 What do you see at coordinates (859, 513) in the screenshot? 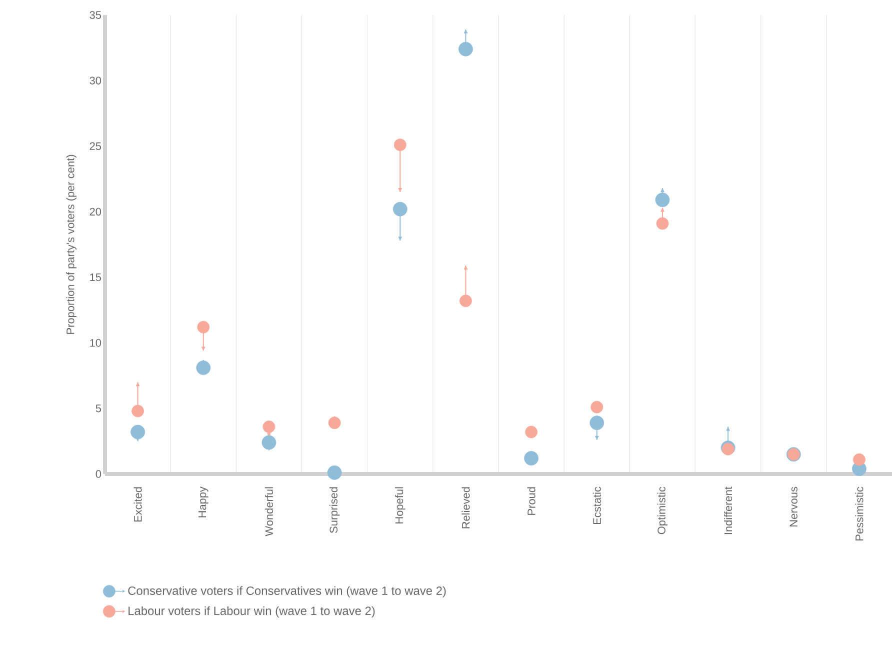
I see `x-tick-label: Pessimistic` at bounding box center [859, 513].